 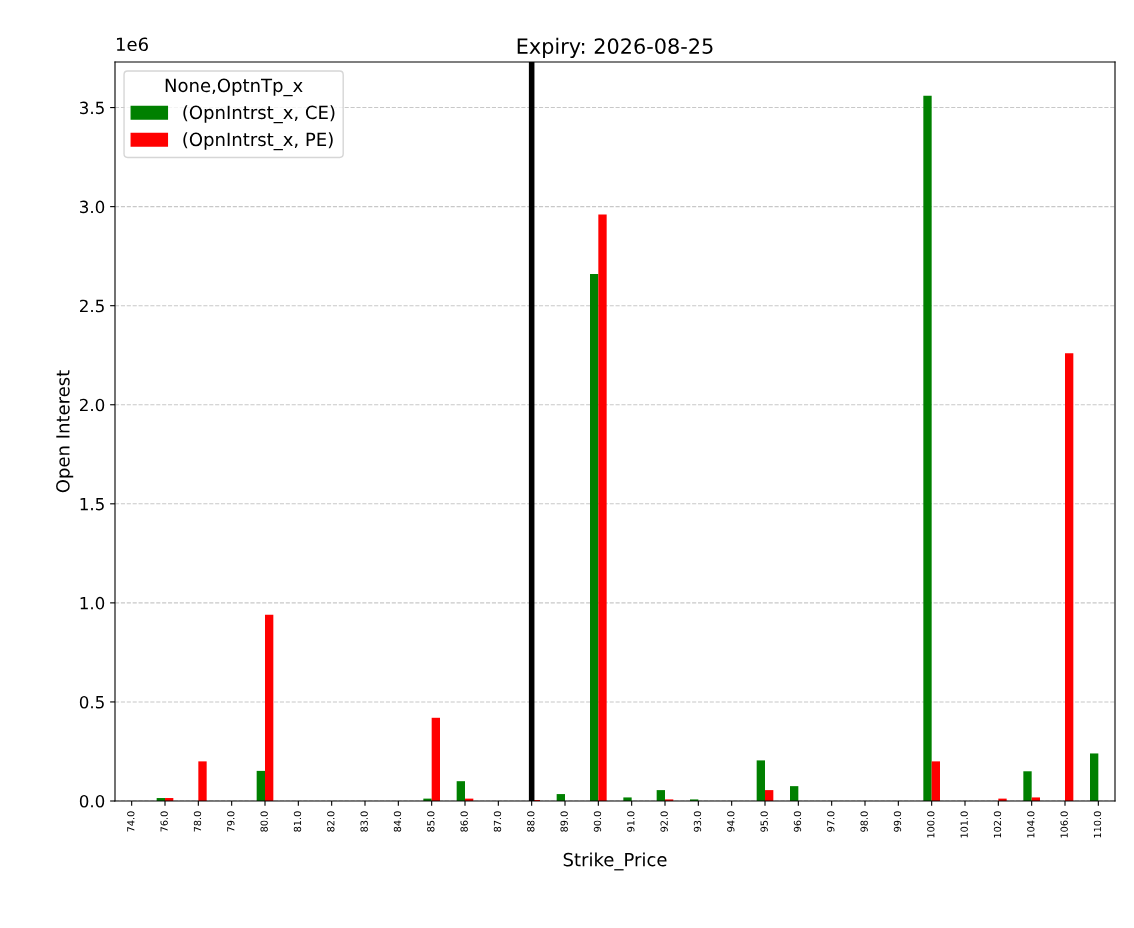 I want to click on legend-title: None,OptnTp_x, so click(x=234, y=87).